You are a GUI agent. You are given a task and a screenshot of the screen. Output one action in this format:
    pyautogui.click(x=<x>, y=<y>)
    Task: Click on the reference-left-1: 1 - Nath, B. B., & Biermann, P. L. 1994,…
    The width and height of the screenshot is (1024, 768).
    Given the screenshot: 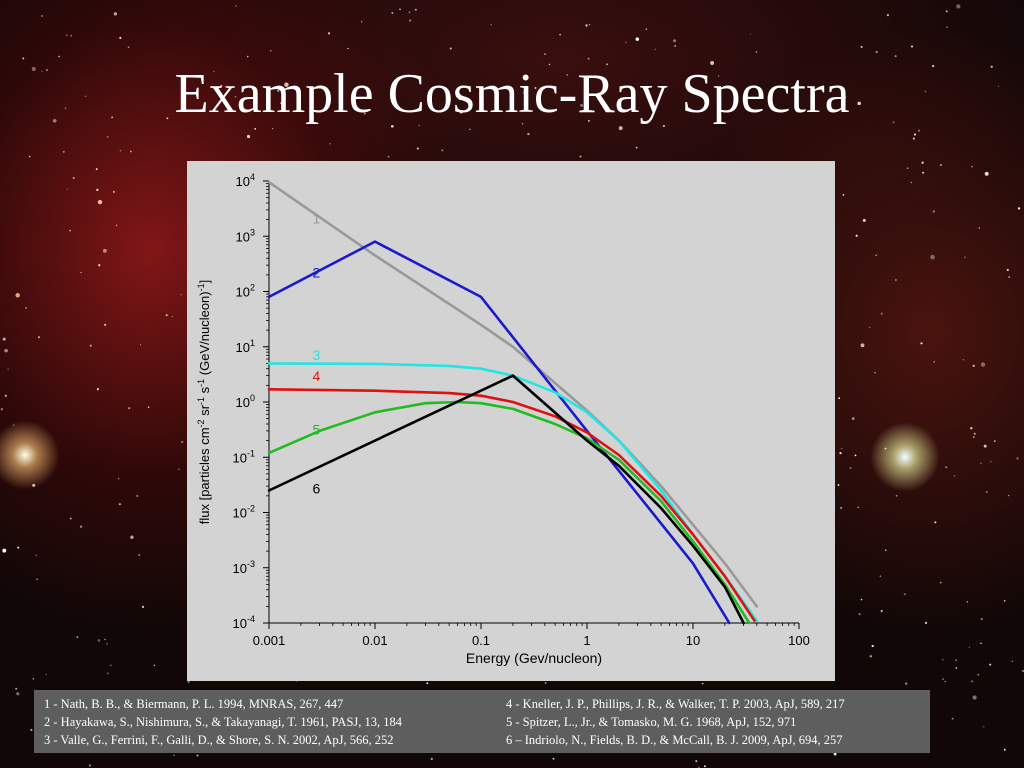 What is the action you would take?
    pyautogui.click(x=194, y=704)
    